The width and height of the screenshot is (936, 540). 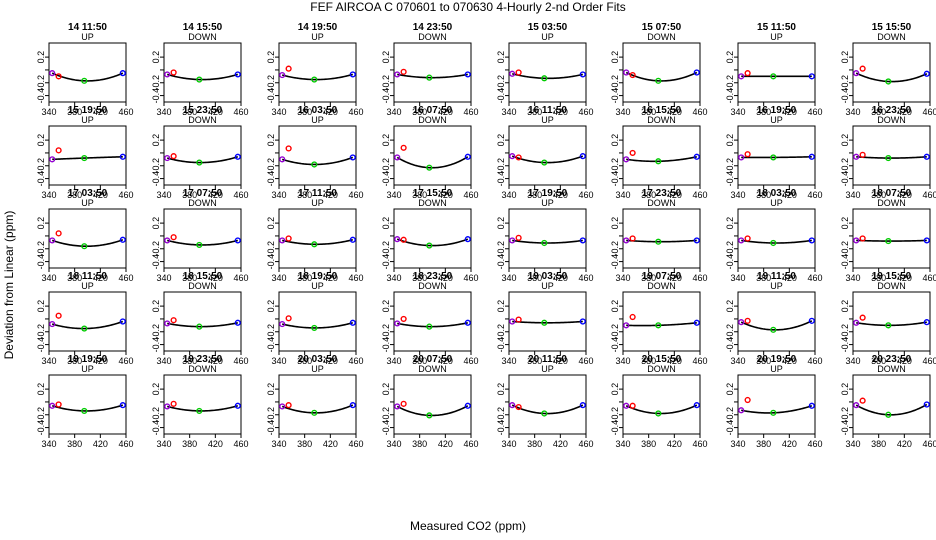 What do you see at coordinates (548, 27) in the screenshot?
I see `panel-time-label: 15 03:50` at bounding box center [548, 27].